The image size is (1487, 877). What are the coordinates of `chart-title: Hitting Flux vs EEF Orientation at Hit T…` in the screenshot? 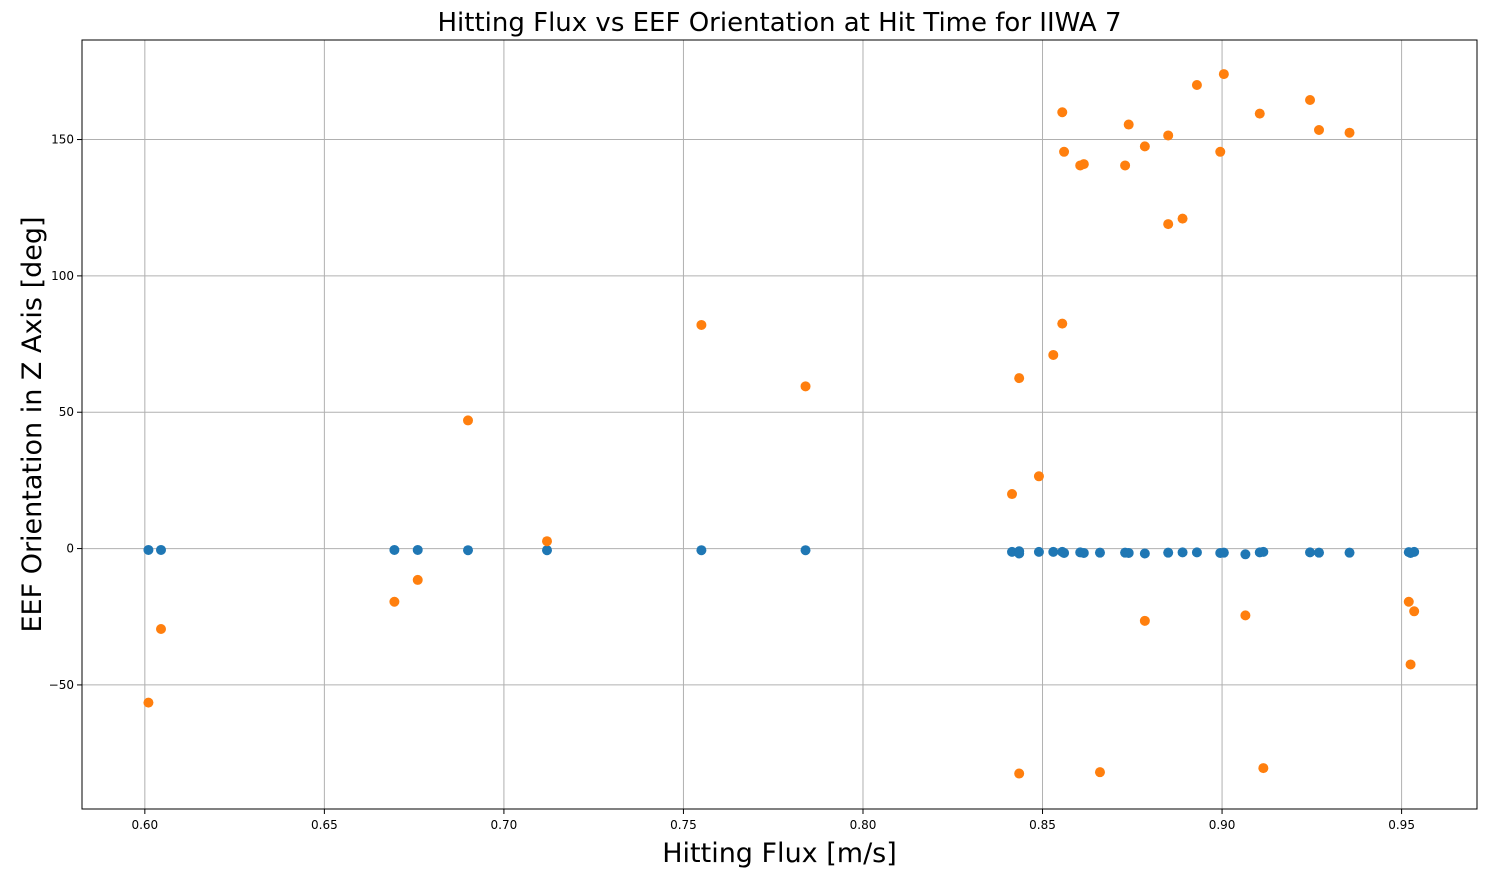 It's located at (779, 23).